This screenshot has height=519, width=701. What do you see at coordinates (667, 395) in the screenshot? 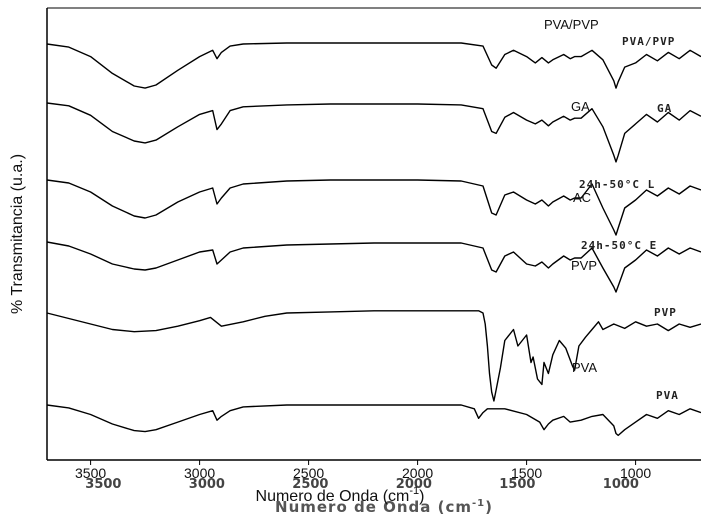
I see `annotation-label-right: PVA` at bounding box center [667, 395].